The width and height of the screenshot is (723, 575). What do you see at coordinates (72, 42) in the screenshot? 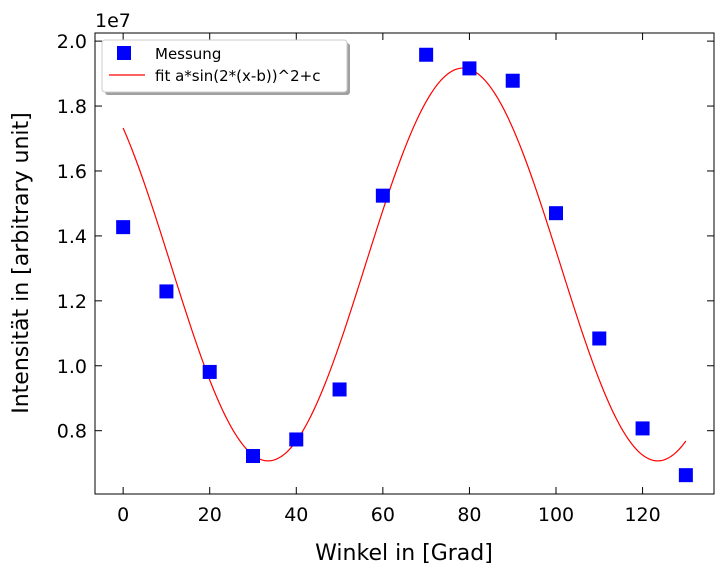
I see `y-tick-label: 2.0` at bounding box center [72, 42].